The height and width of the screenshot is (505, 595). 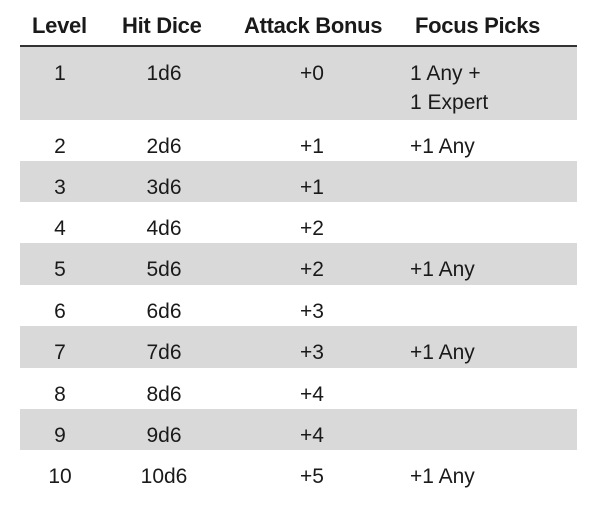 I want to click on focus-pick-line: 1 Any +, so click(x=449, y=73).